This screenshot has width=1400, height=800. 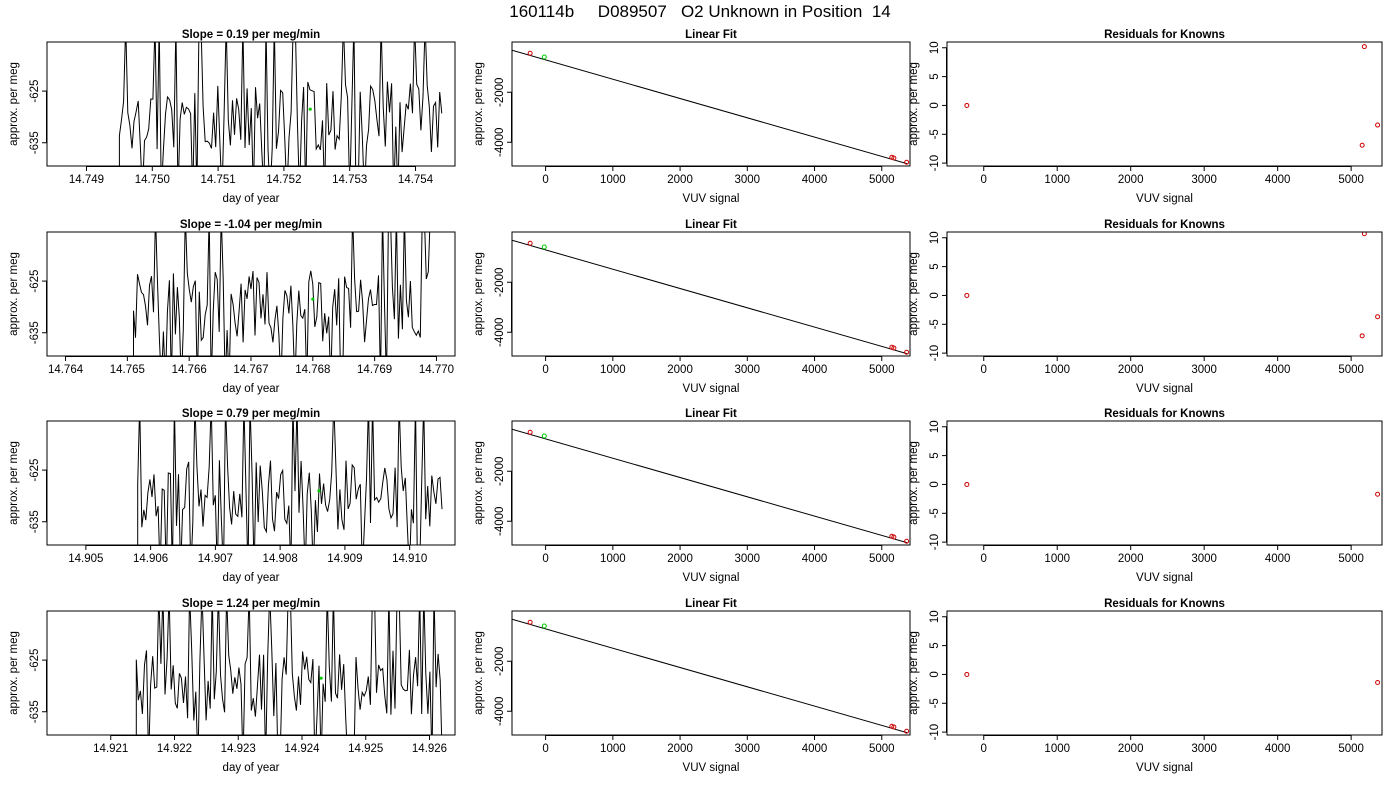 I want to click on x-tick-label: 14.751, so click(x=218, y=180).